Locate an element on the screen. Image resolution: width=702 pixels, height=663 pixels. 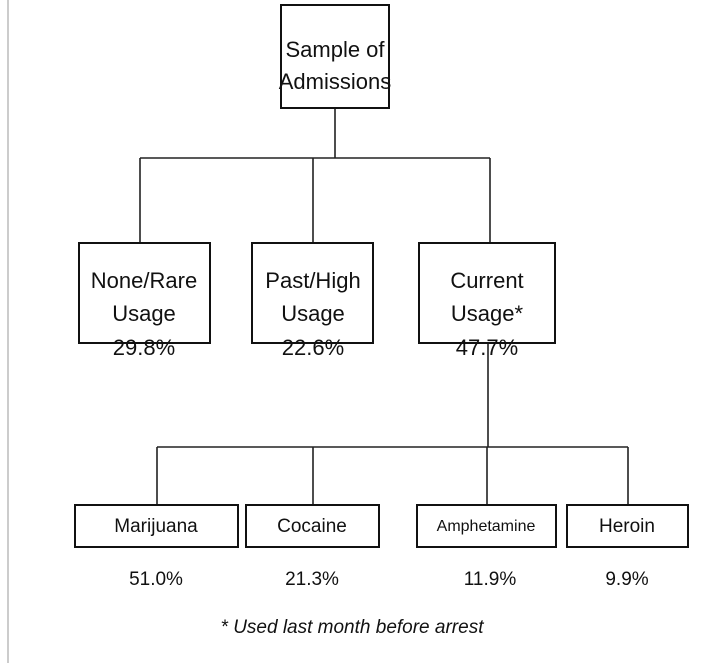
drug-label: Marijuana is located at coordinates (156, 526).